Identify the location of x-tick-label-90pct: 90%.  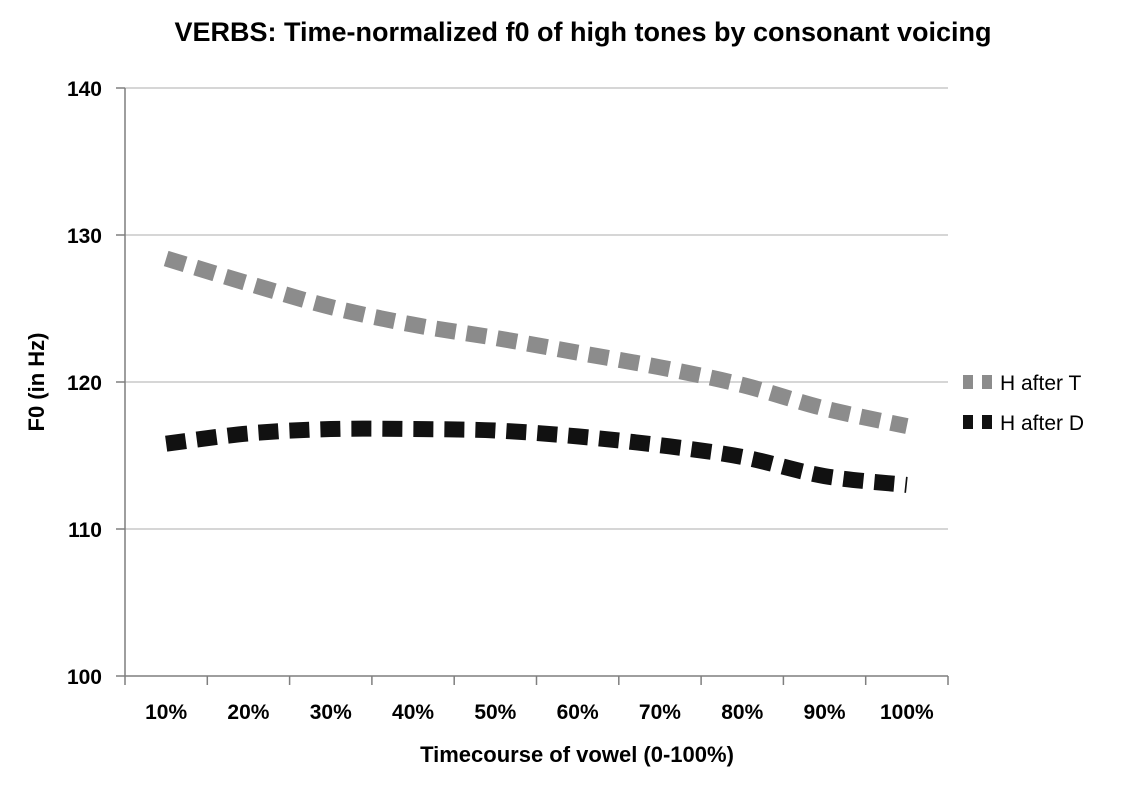
(825, 712).